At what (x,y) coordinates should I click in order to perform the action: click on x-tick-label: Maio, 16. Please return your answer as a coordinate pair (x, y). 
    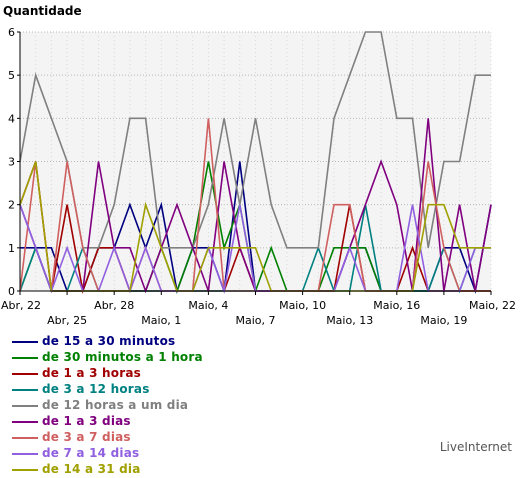
    Looking at the image, I should click on (396, 305).